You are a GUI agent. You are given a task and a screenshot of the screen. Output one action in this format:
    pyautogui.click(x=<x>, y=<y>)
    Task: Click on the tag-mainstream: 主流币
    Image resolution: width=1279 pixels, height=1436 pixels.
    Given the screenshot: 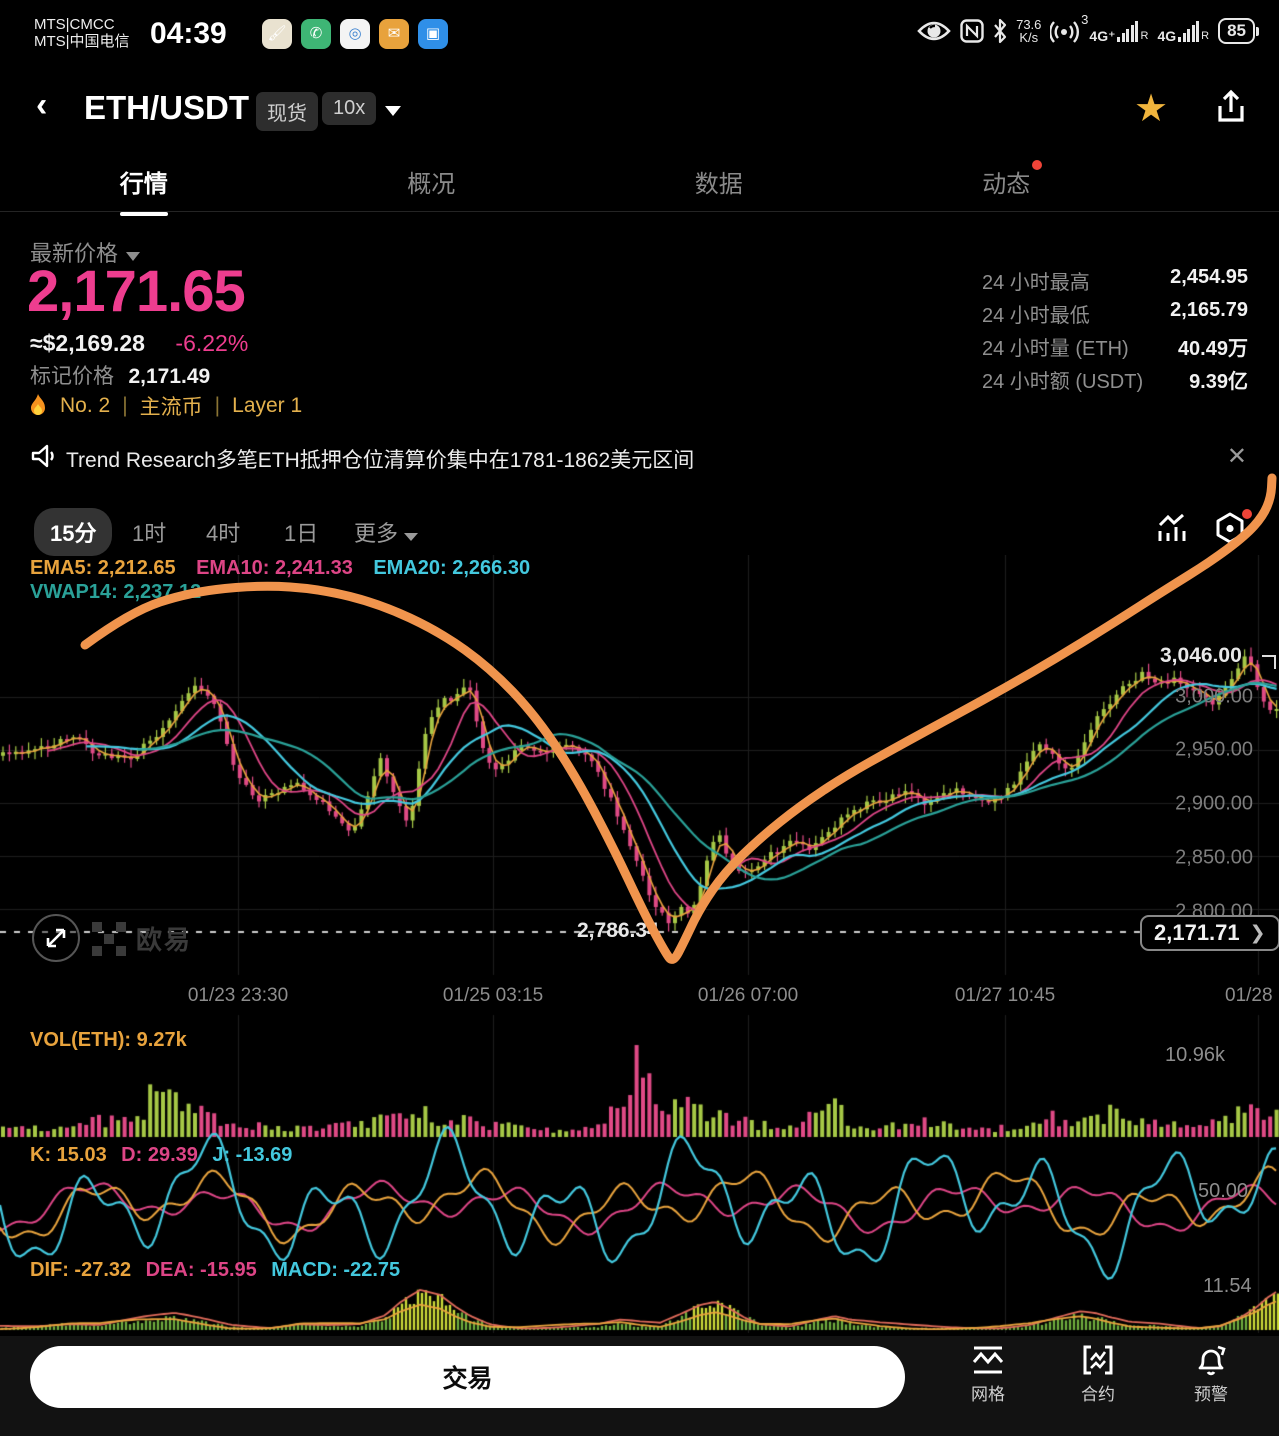 What is the action you would take?
    pyautogui.click(x=171, y=407)
    